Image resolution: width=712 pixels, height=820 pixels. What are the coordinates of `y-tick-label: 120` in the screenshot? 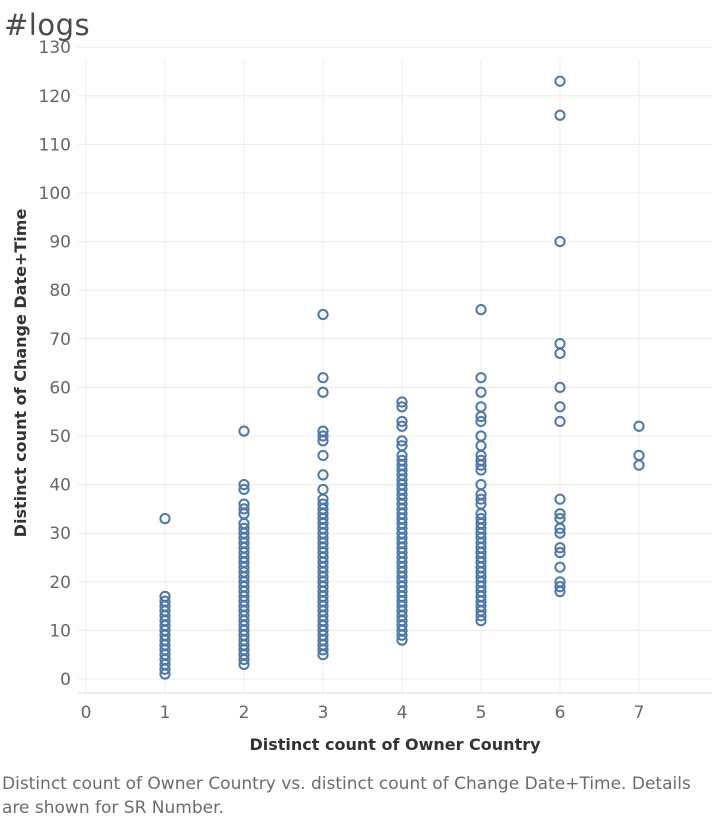 It's located at (55, 97).